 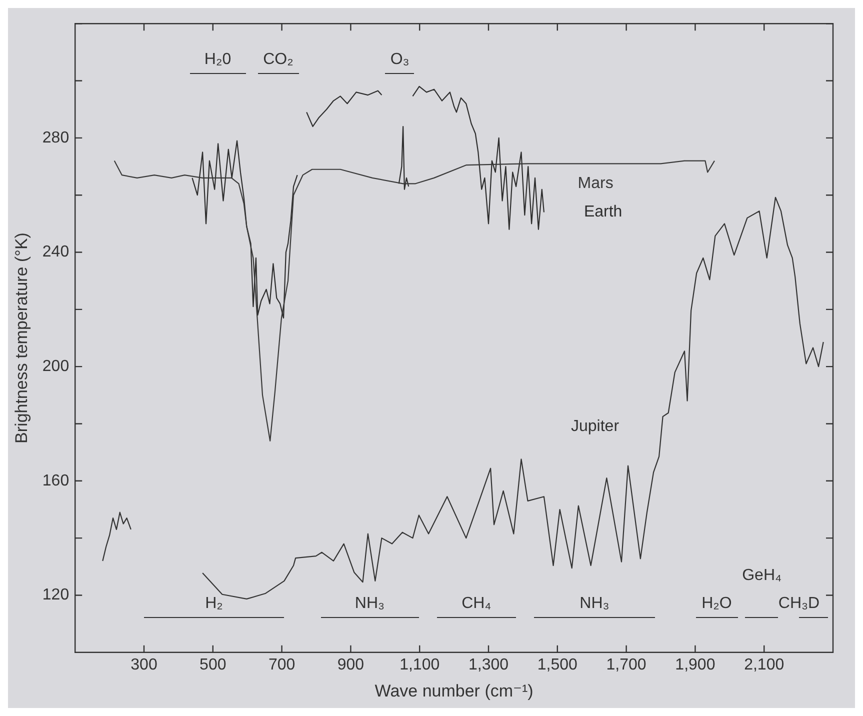 I want to click on annotation: CH₄, so click(x=477, y=604).